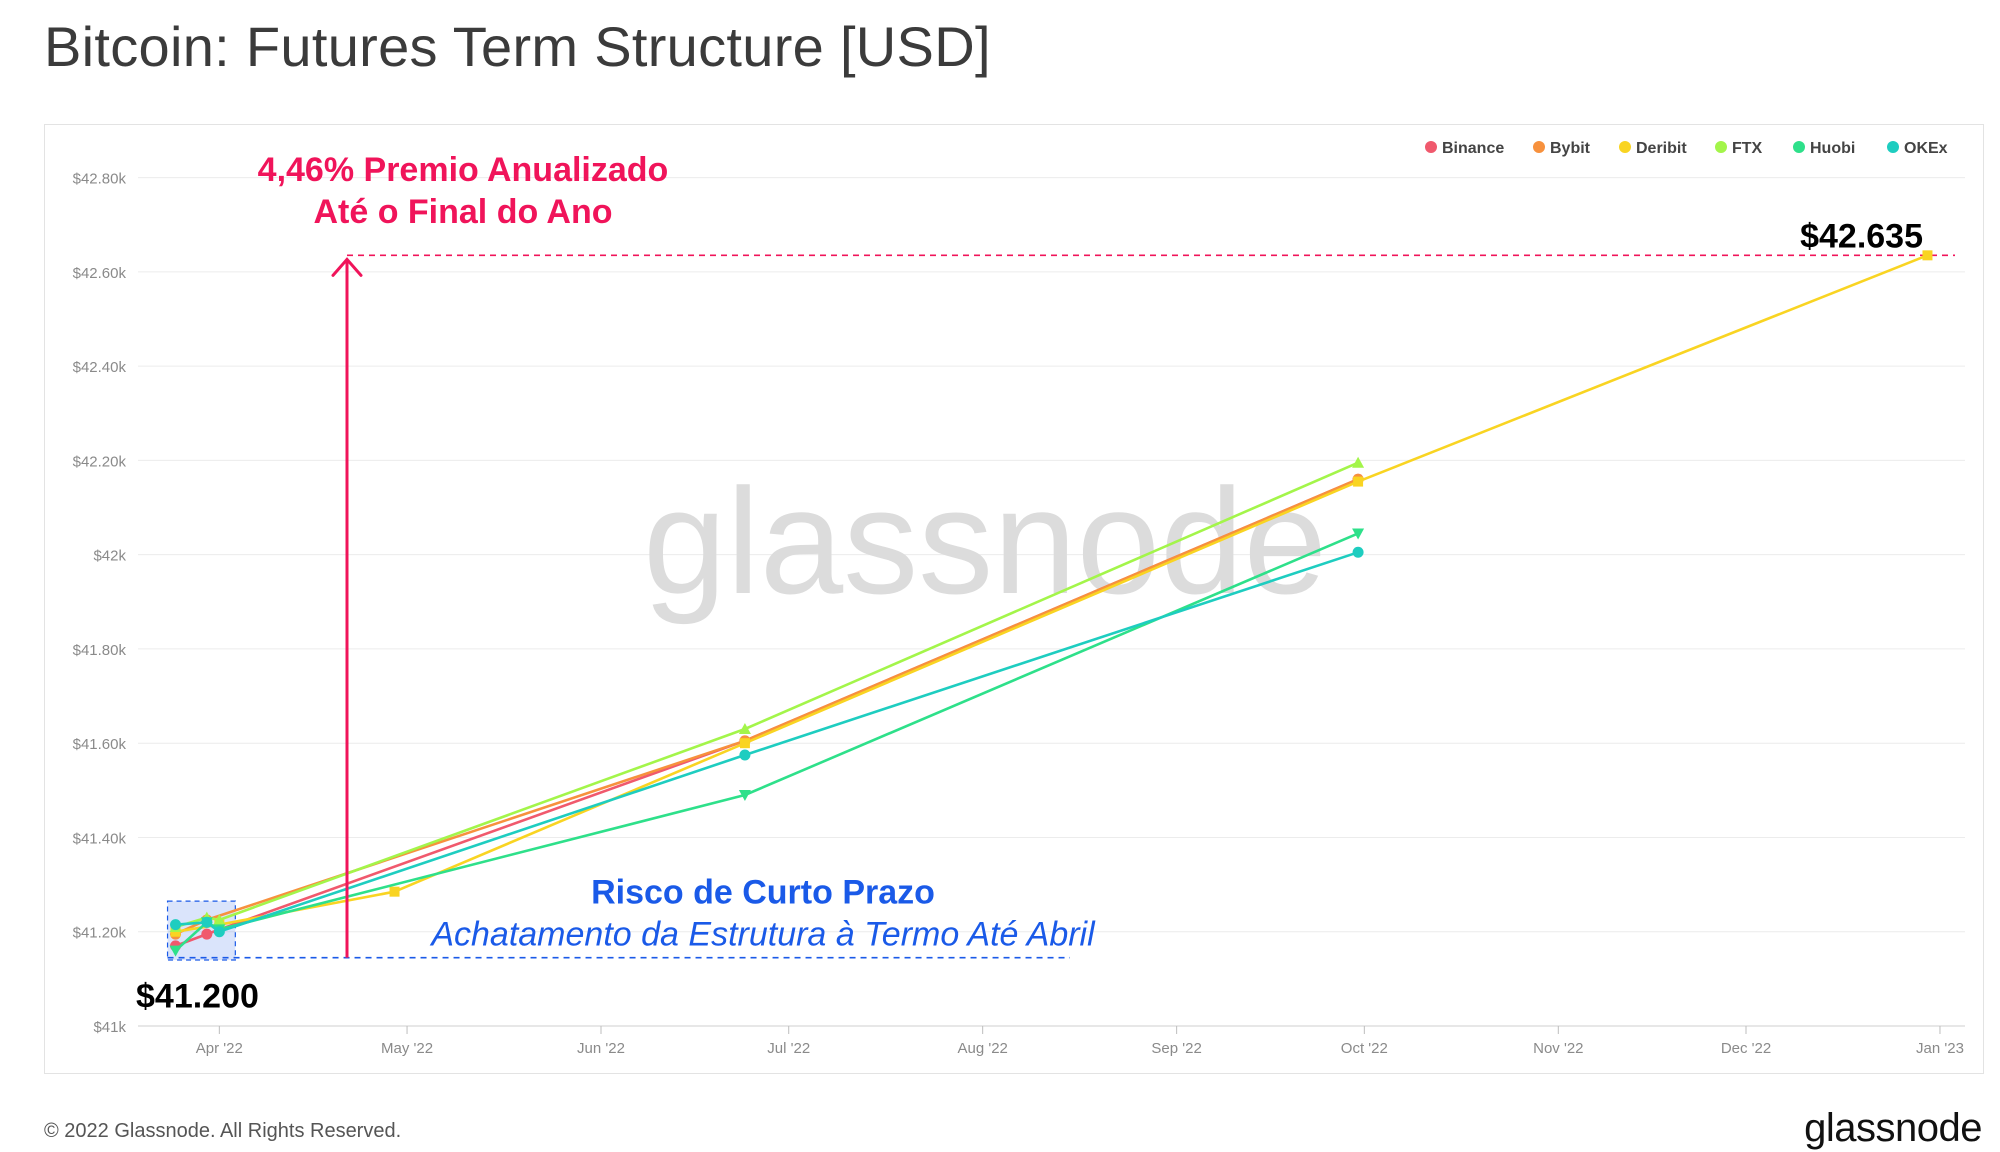 Image resolution: width=2000 pixels, height=1152 pixels. Describe the element at coordinates (100, 461) in the screenshot. I see `y-tick-label: $42.20k` at that location.